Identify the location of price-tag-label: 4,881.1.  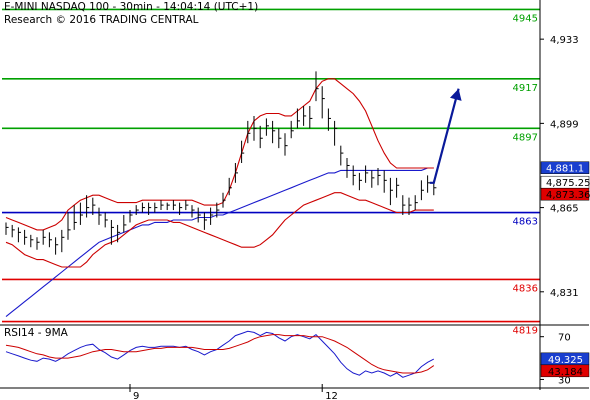
(565, 169).